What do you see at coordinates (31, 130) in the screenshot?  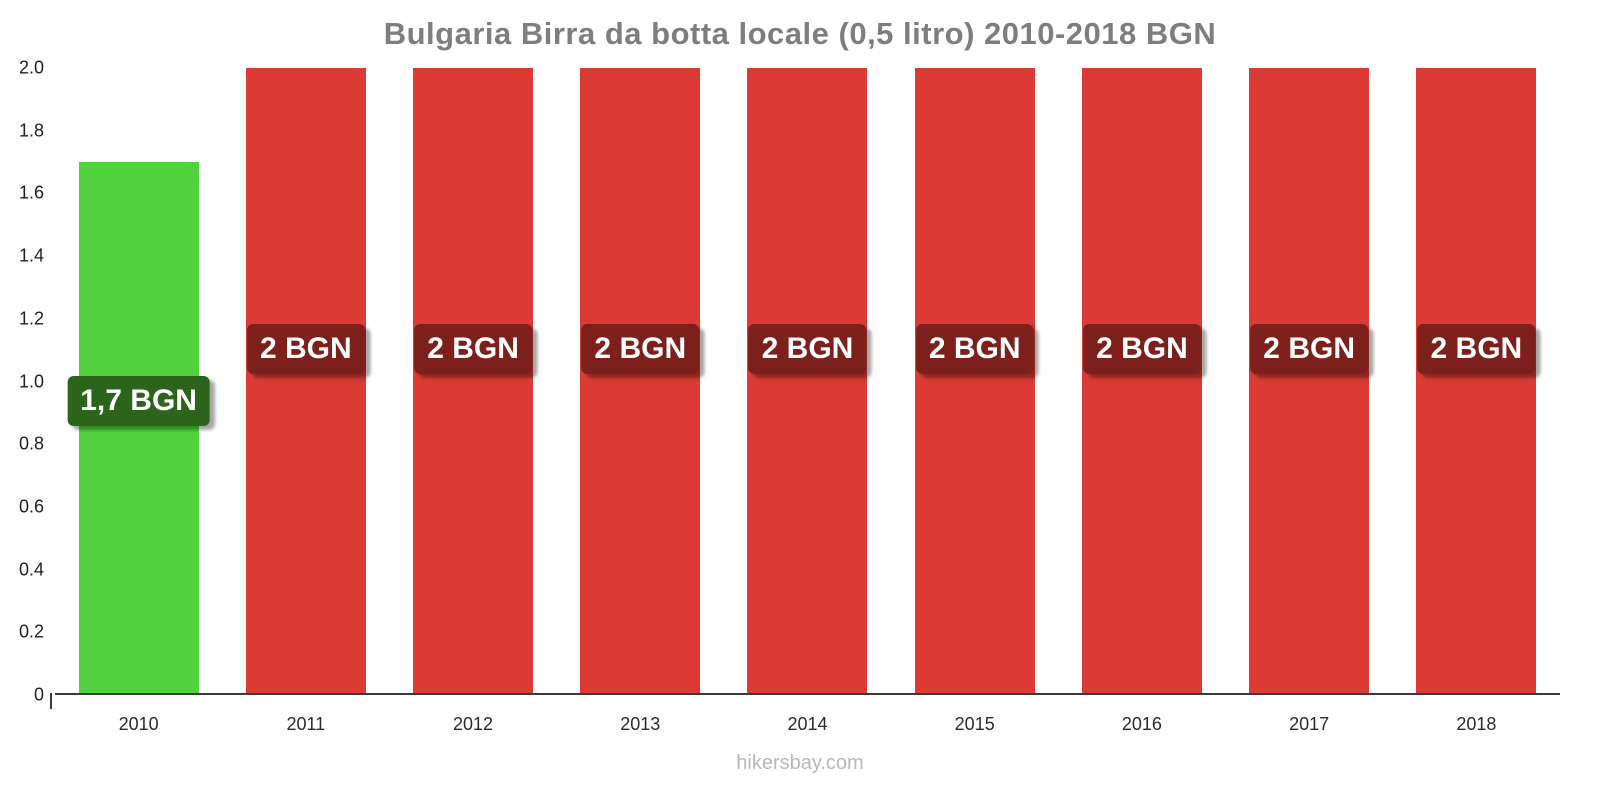 I see `y-tick-label: 1.8` at bounding box center [31, 130].